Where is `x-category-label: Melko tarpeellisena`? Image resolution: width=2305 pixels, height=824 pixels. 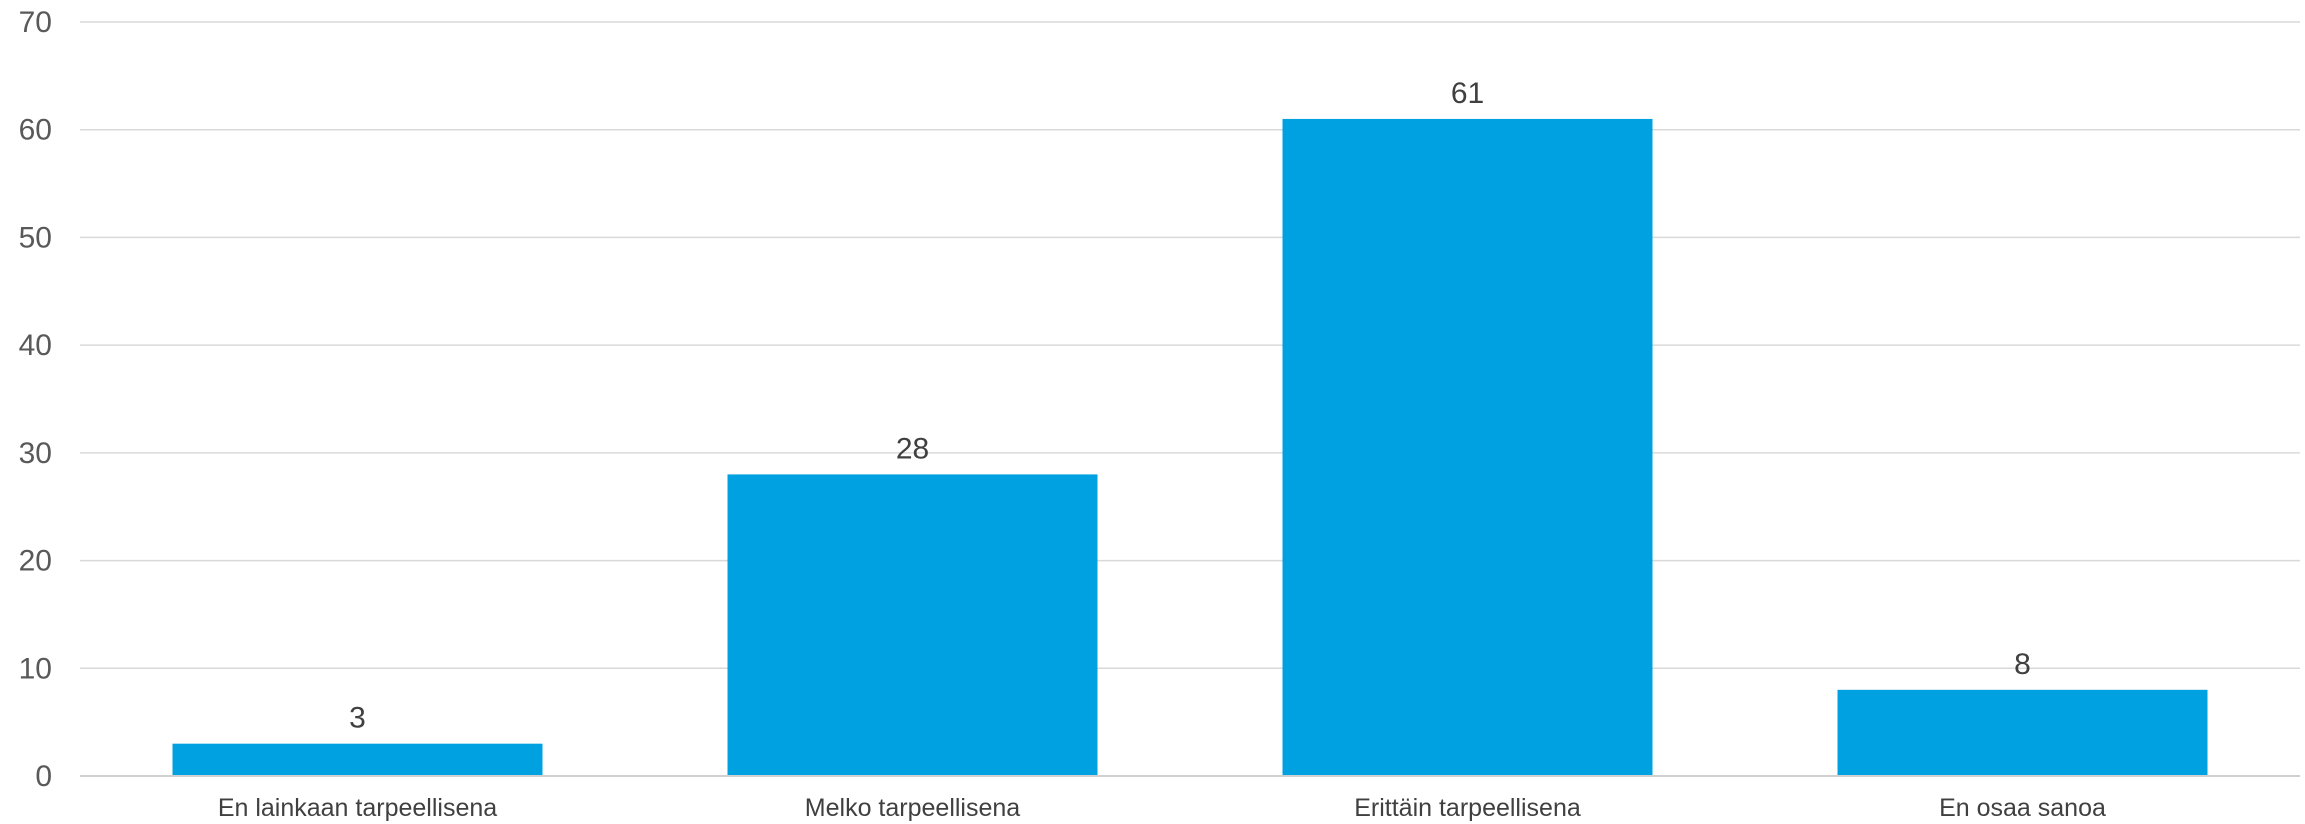
x-category-label: Melko tarpeellisena is located at coordinates (912, 808).